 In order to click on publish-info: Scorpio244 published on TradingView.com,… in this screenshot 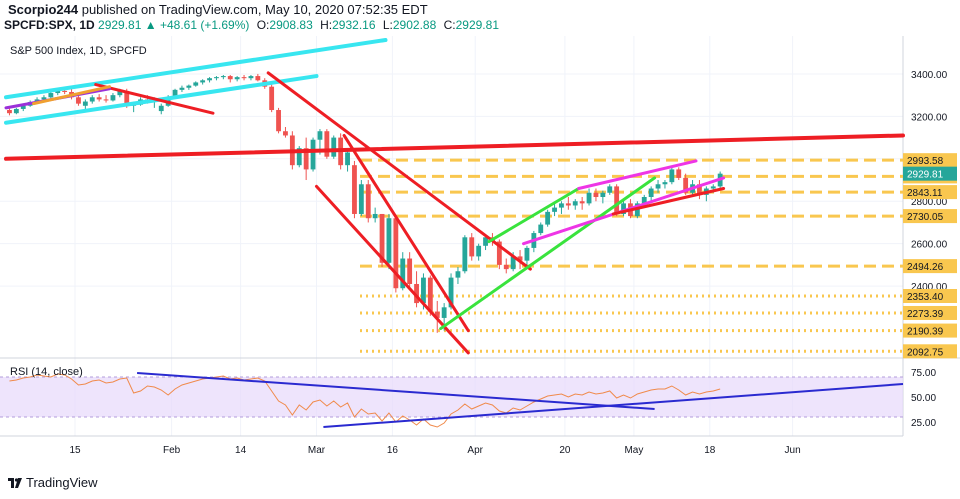, I will do `click(218, 9)`.